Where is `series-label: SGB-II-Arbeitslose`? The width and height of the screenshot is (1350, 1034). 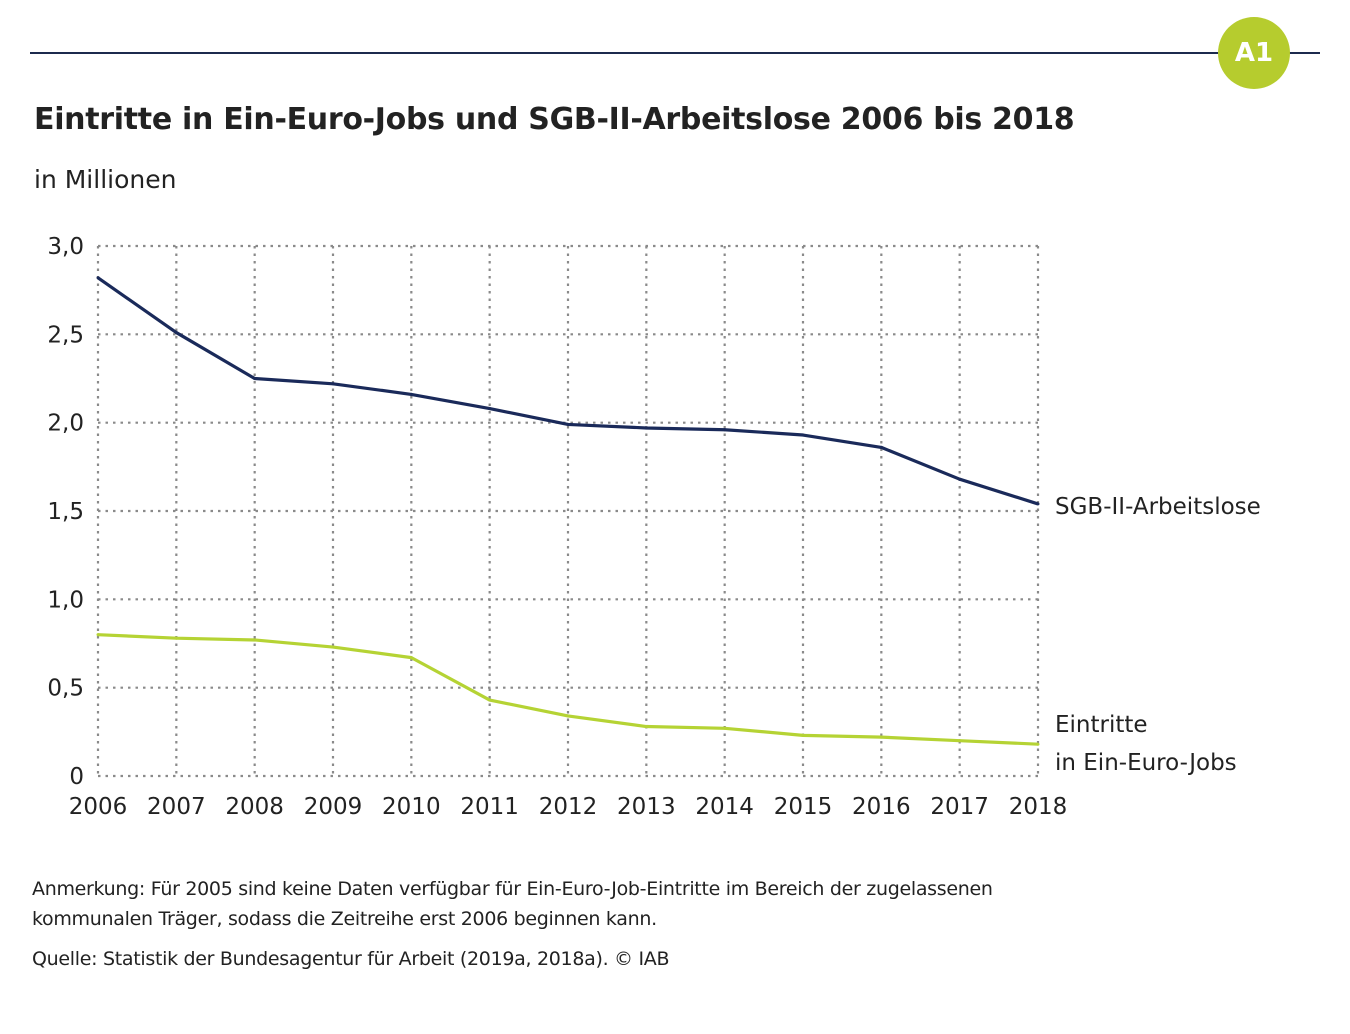 series-label: SGB-II-Arbeitslose is located at coordinates (1158, 507).